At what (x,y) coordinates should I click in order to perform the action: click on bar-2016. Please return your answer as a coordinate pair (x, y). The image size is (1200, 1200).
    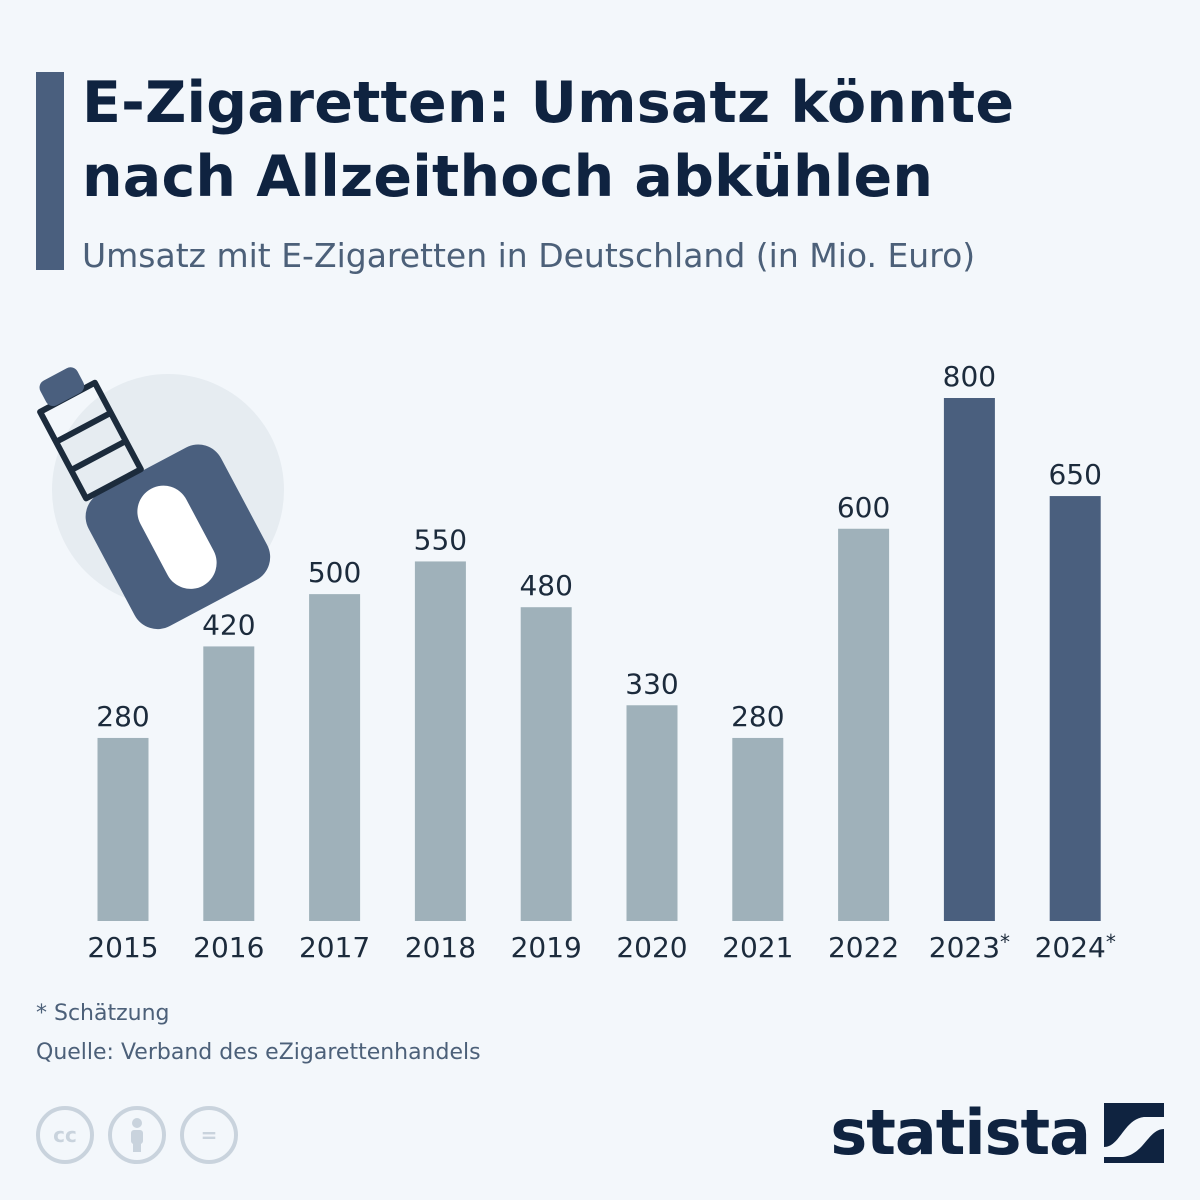
    Looking at the image, I should click on (229, 783).